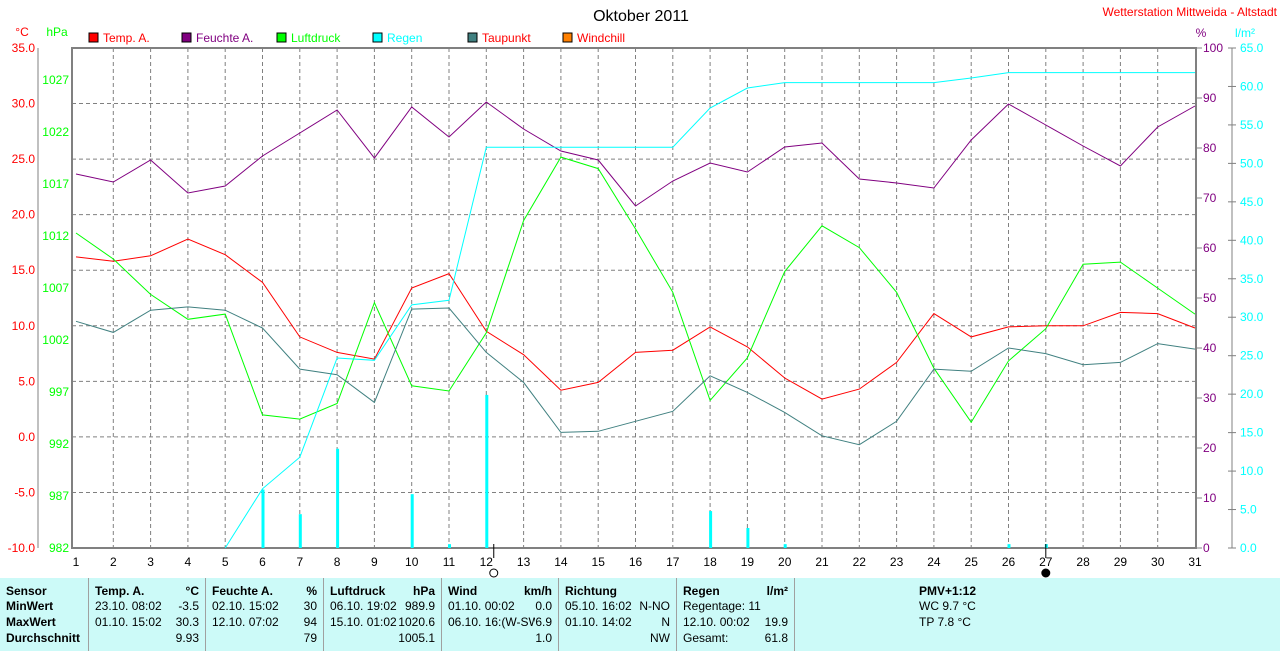 Image resolution: width=1280 pixels, height=651 pixels. Describe the element at coordinates (1189, 12) in the screenshot. I see `station-name: Wetterstation Mittweida - Altstadt` at that location.